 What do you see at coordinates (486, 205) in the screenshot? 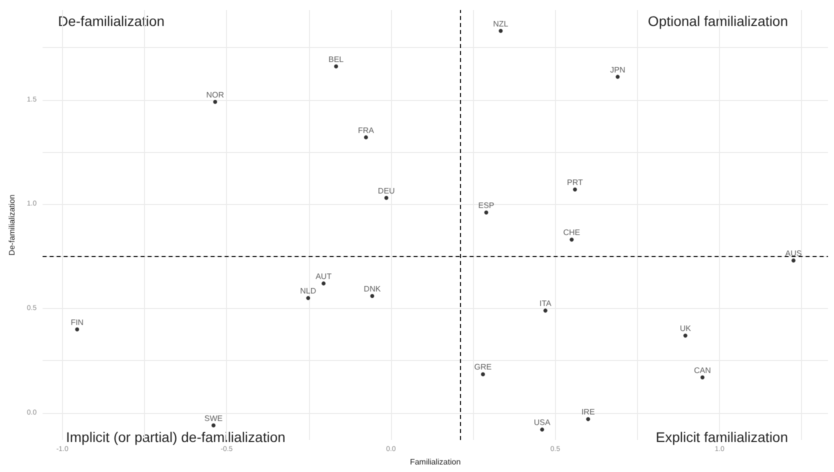
I see `data-label: ESP` at bounding box center [486, 205].